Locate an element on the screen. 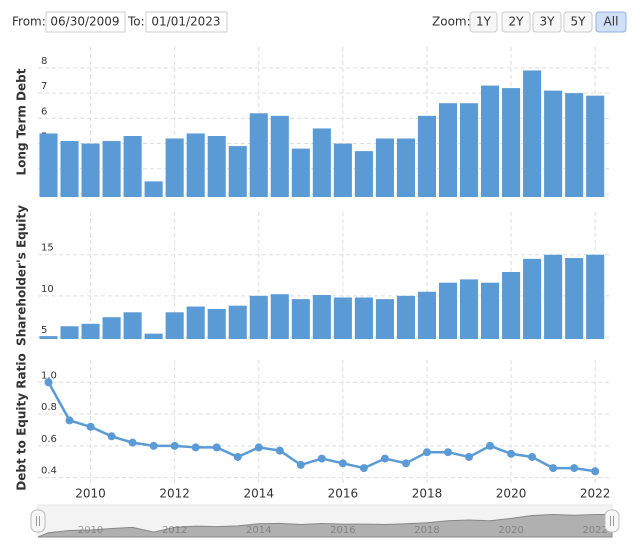 Image resolution: width=640 pixels, height=549 pixels. navigator-series is located at coordinates (325, 526).